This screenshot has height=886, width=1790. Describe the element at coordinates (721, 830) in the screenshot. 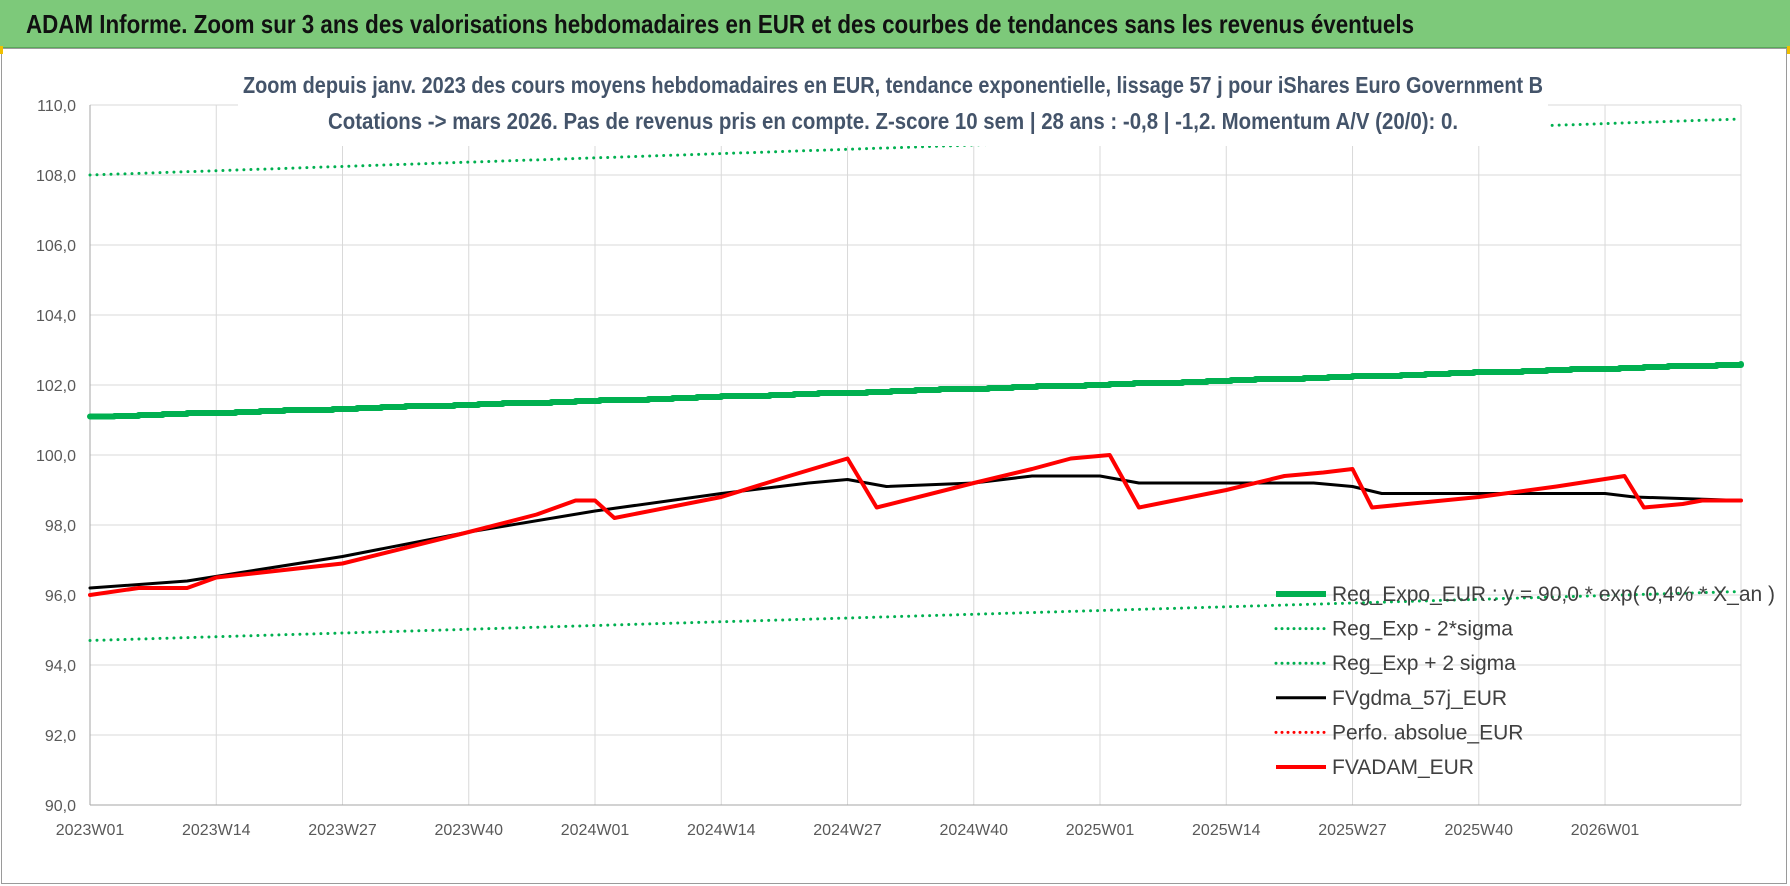

I see `x-tick-label: 2024W14` at that location.